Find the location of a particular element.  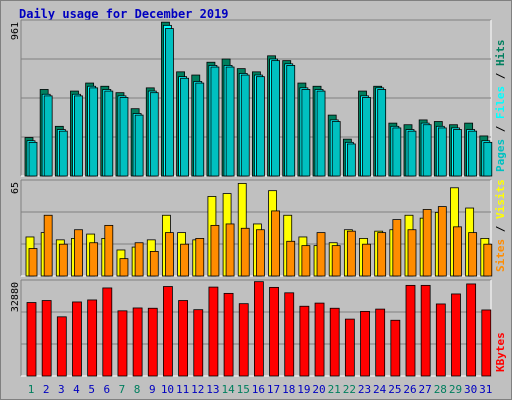

x-tick-label-day-1: 1 is located at coordinates (31, 389).